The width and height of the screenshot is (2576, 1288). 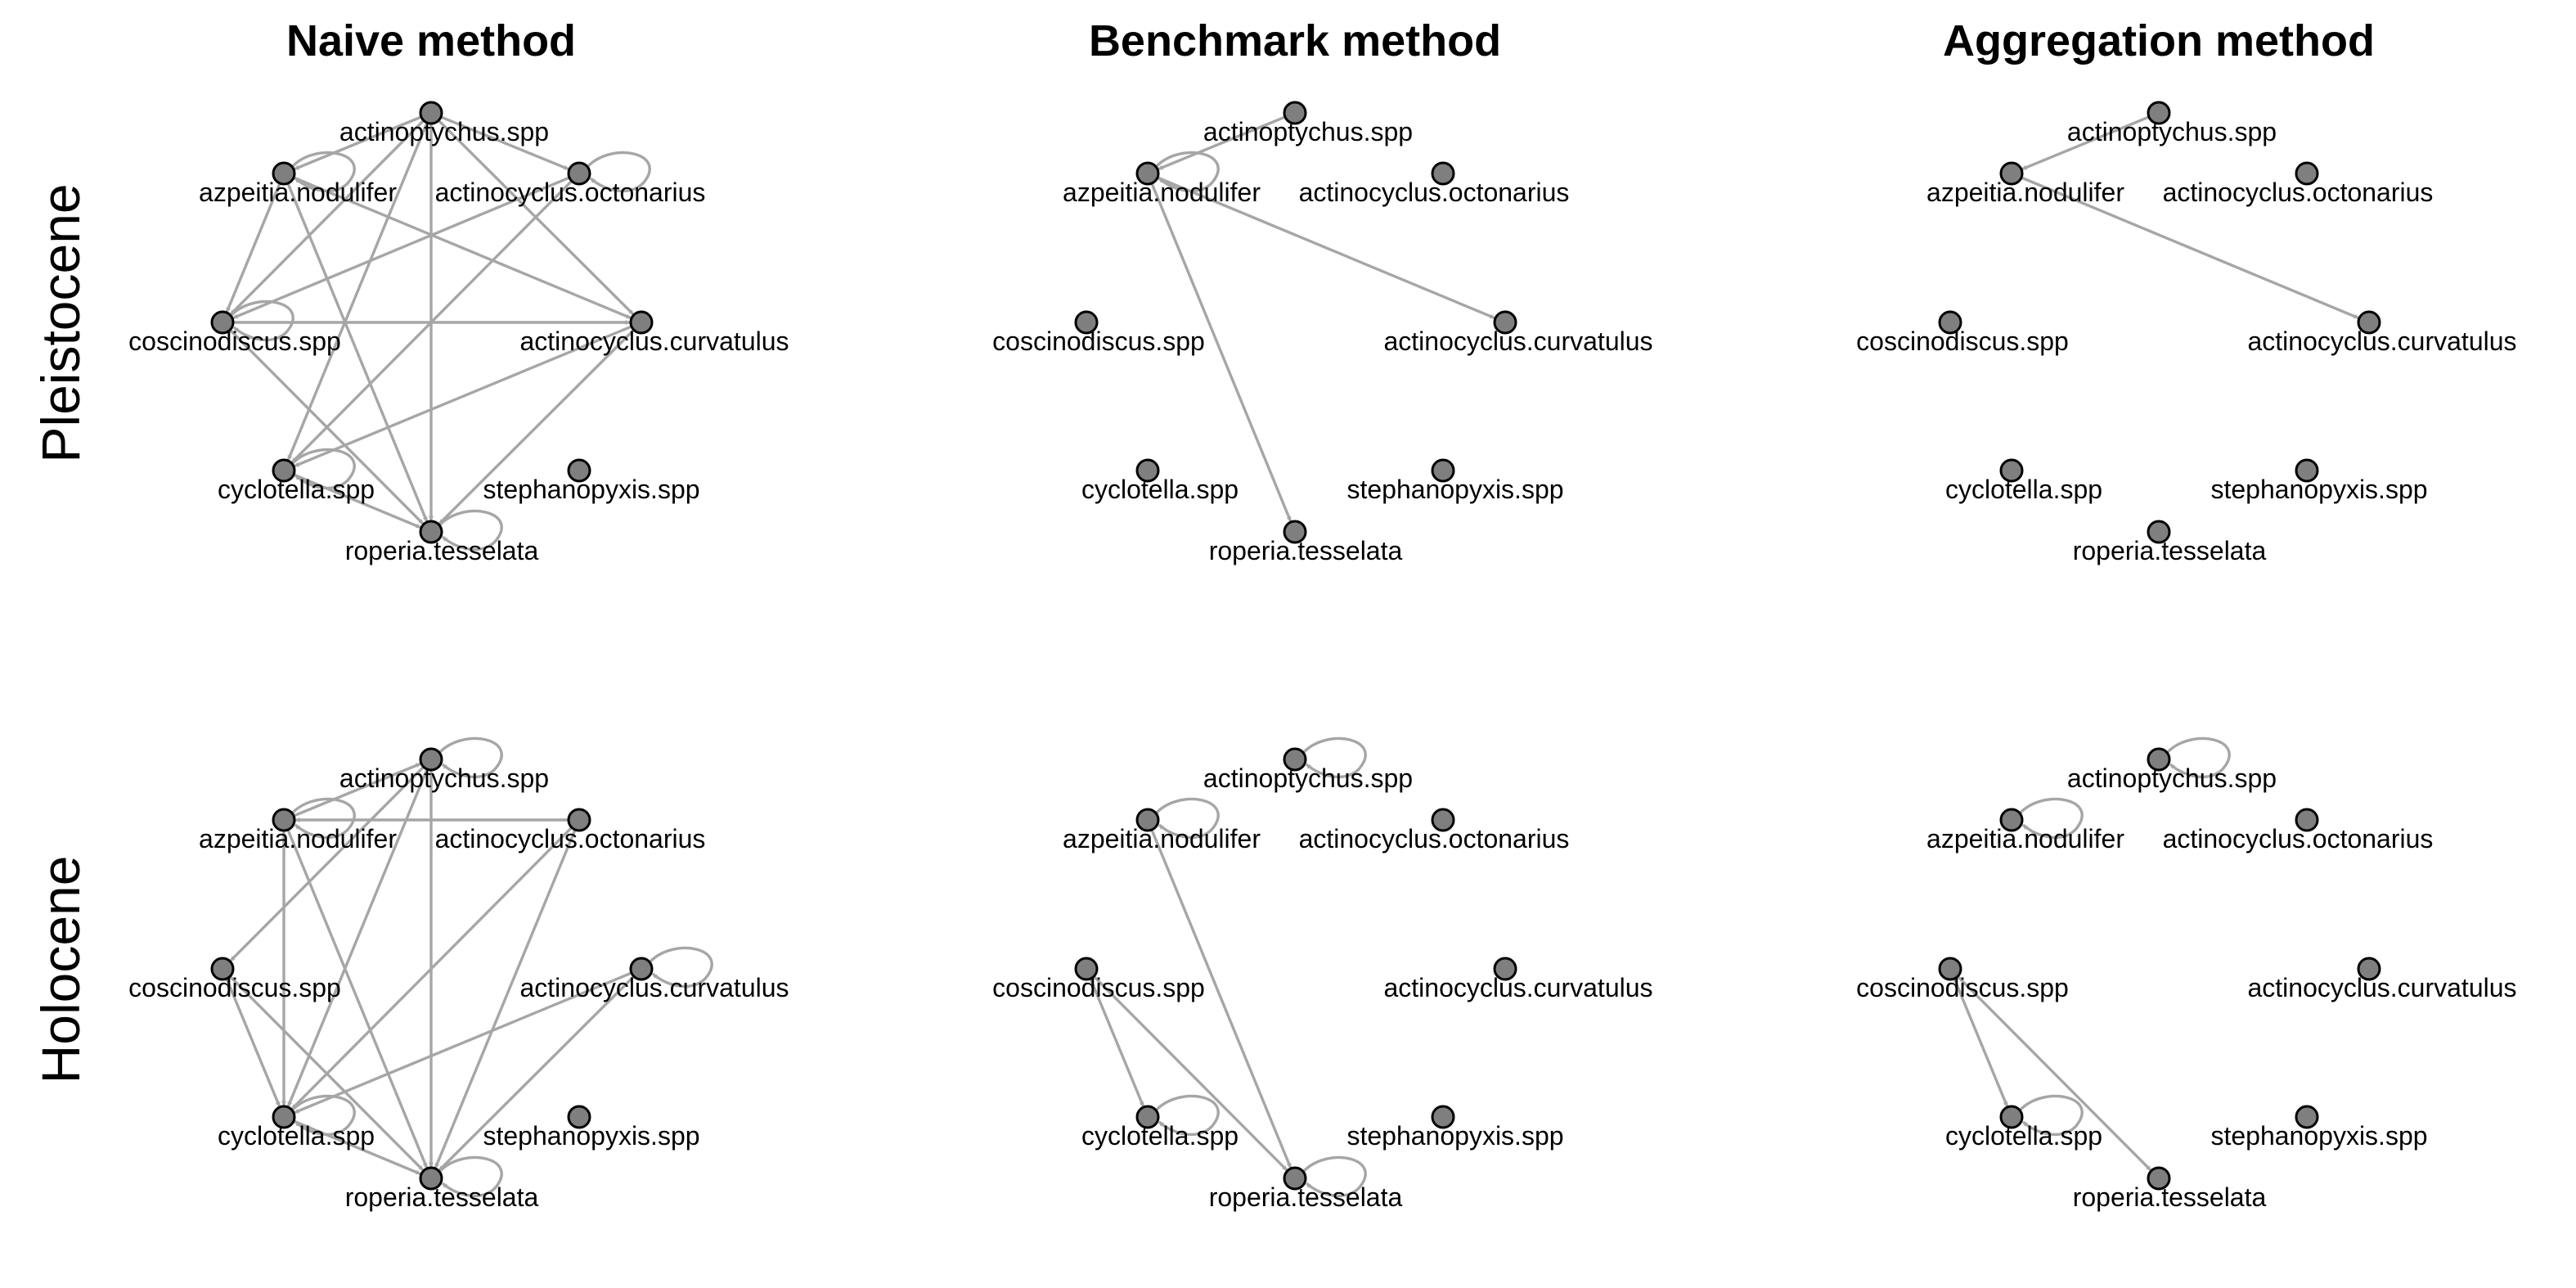 I want to click on edge-act-to-cos, so click(x=327, y=218).